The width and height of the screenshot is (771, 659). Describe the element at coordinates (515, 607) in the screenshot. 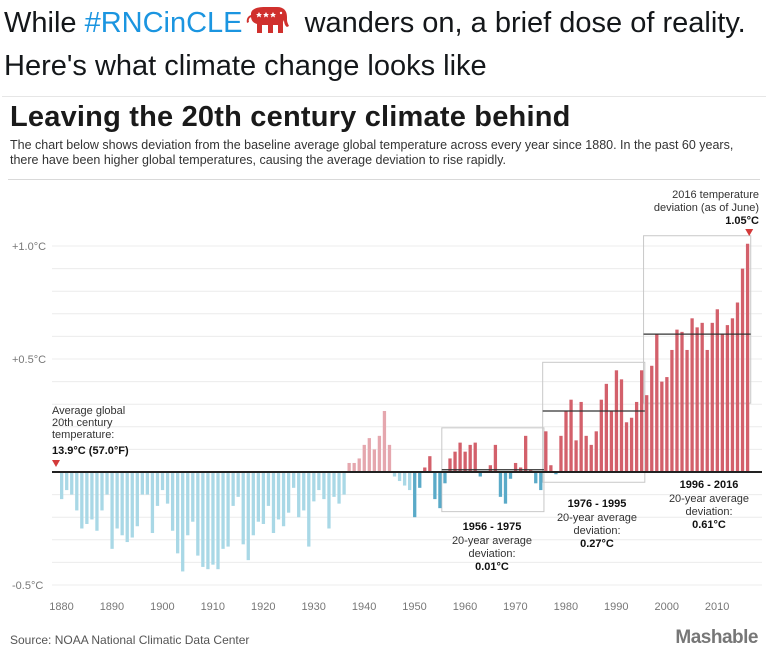

I see `x-tick-label: 1970` at that location.